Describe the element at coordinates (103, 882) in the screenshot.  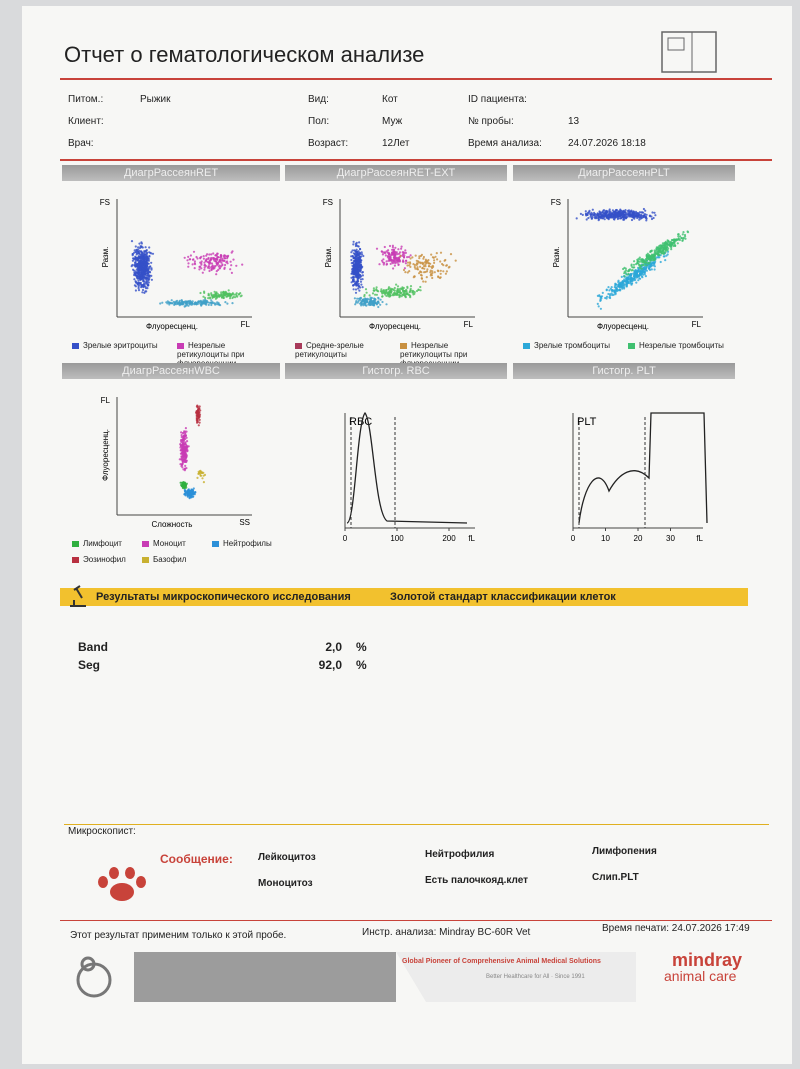
I see `paw-toe` at that location.